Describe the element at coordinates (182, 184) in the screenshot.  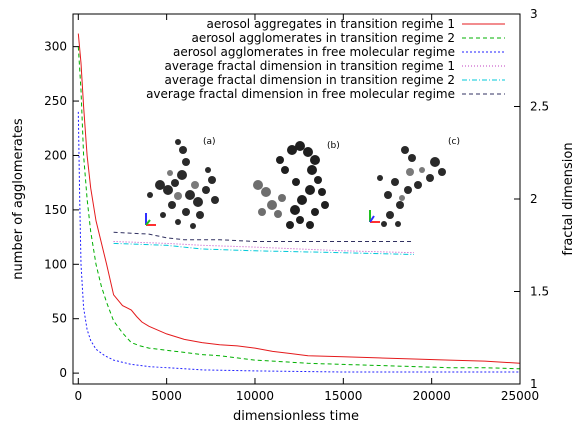
I see `cluster-image-a` at that location.